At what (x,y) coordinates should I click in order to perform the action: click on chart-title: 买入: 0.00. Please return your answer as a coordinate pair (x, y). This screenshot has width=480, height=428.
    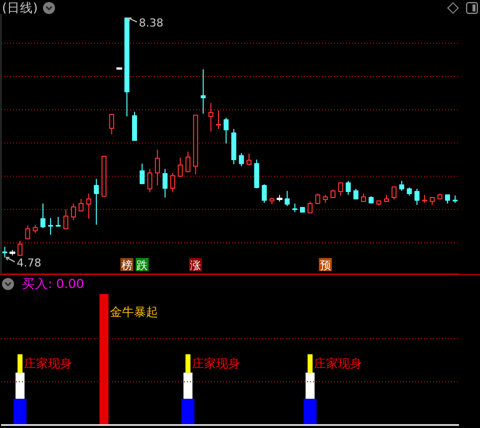
    Looking at the image, I should click on (53, 284).